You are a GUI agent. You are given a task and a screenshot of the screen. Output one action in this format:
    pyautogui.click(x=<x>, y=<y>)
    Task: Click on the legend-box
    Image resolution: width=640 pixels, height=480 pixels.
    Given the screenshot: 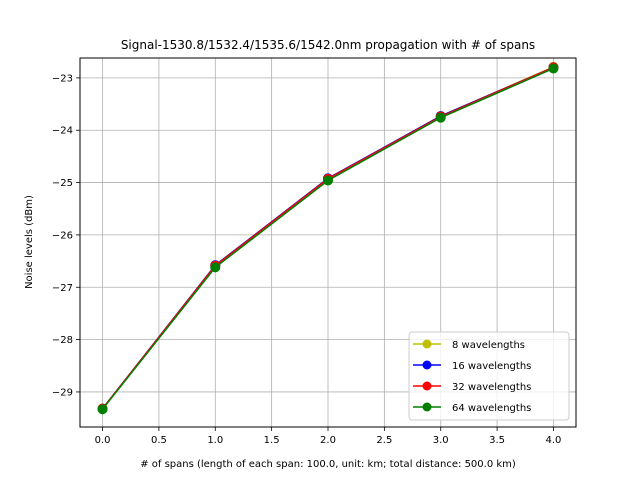 What is the action you would take?
    pyautogui.click(x=489, y=376)
    